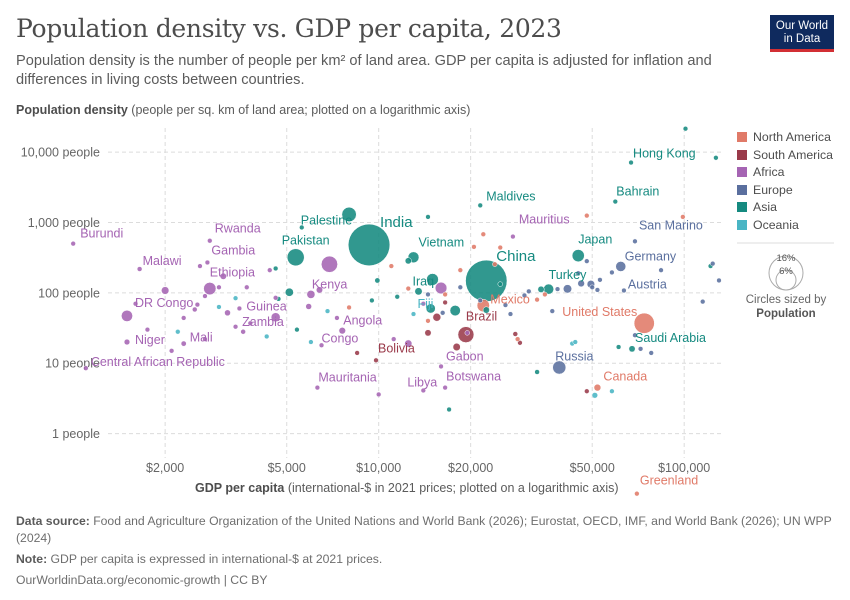 Image resolution: width=850 pixels, height=600 pixels. Describe the element at coordinates (162, 261) in the screenshot. I see `point-label: Malawi` at that location.